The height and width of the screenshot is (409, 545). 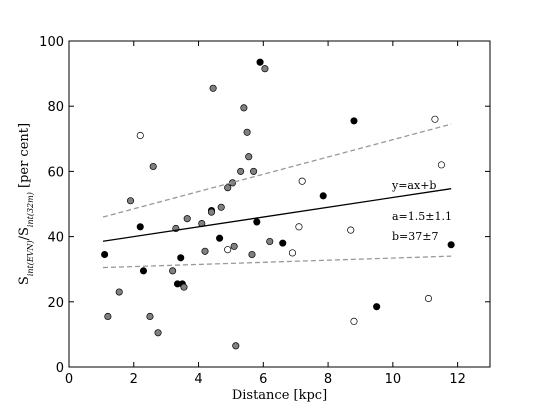 I want to click on x-axis-label: Distance [kpc], so click(x=279, y=395).